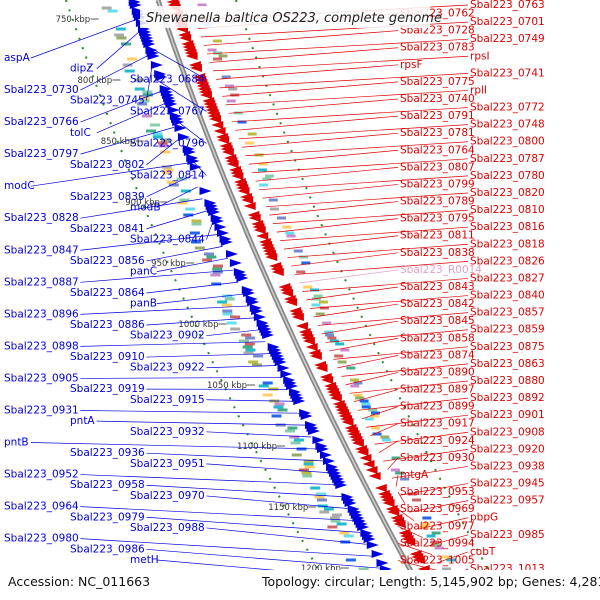 The image size is (600, 600). I want to click on forward-gene-label: Sbal223_0970, so click(167, 496).